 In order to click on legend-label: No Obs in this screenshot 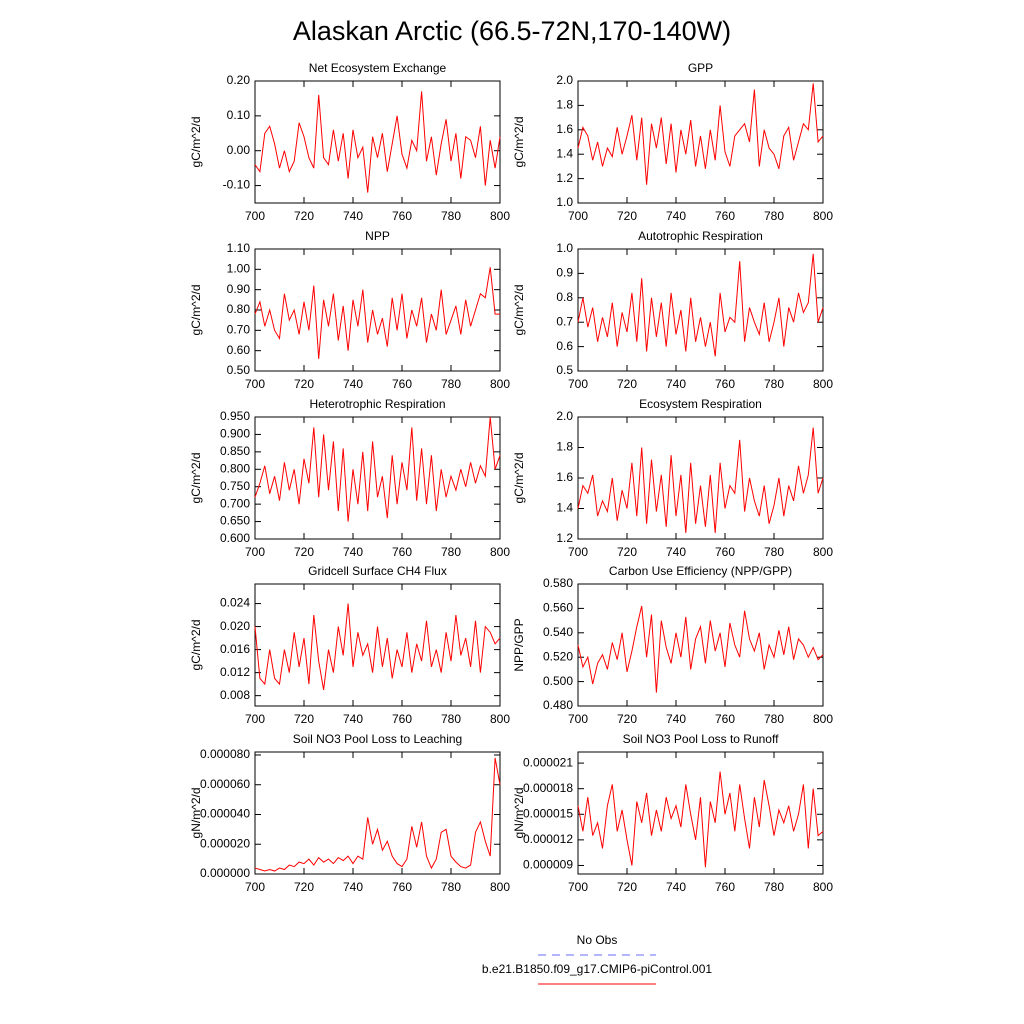, I will do `click(597, 940)`.